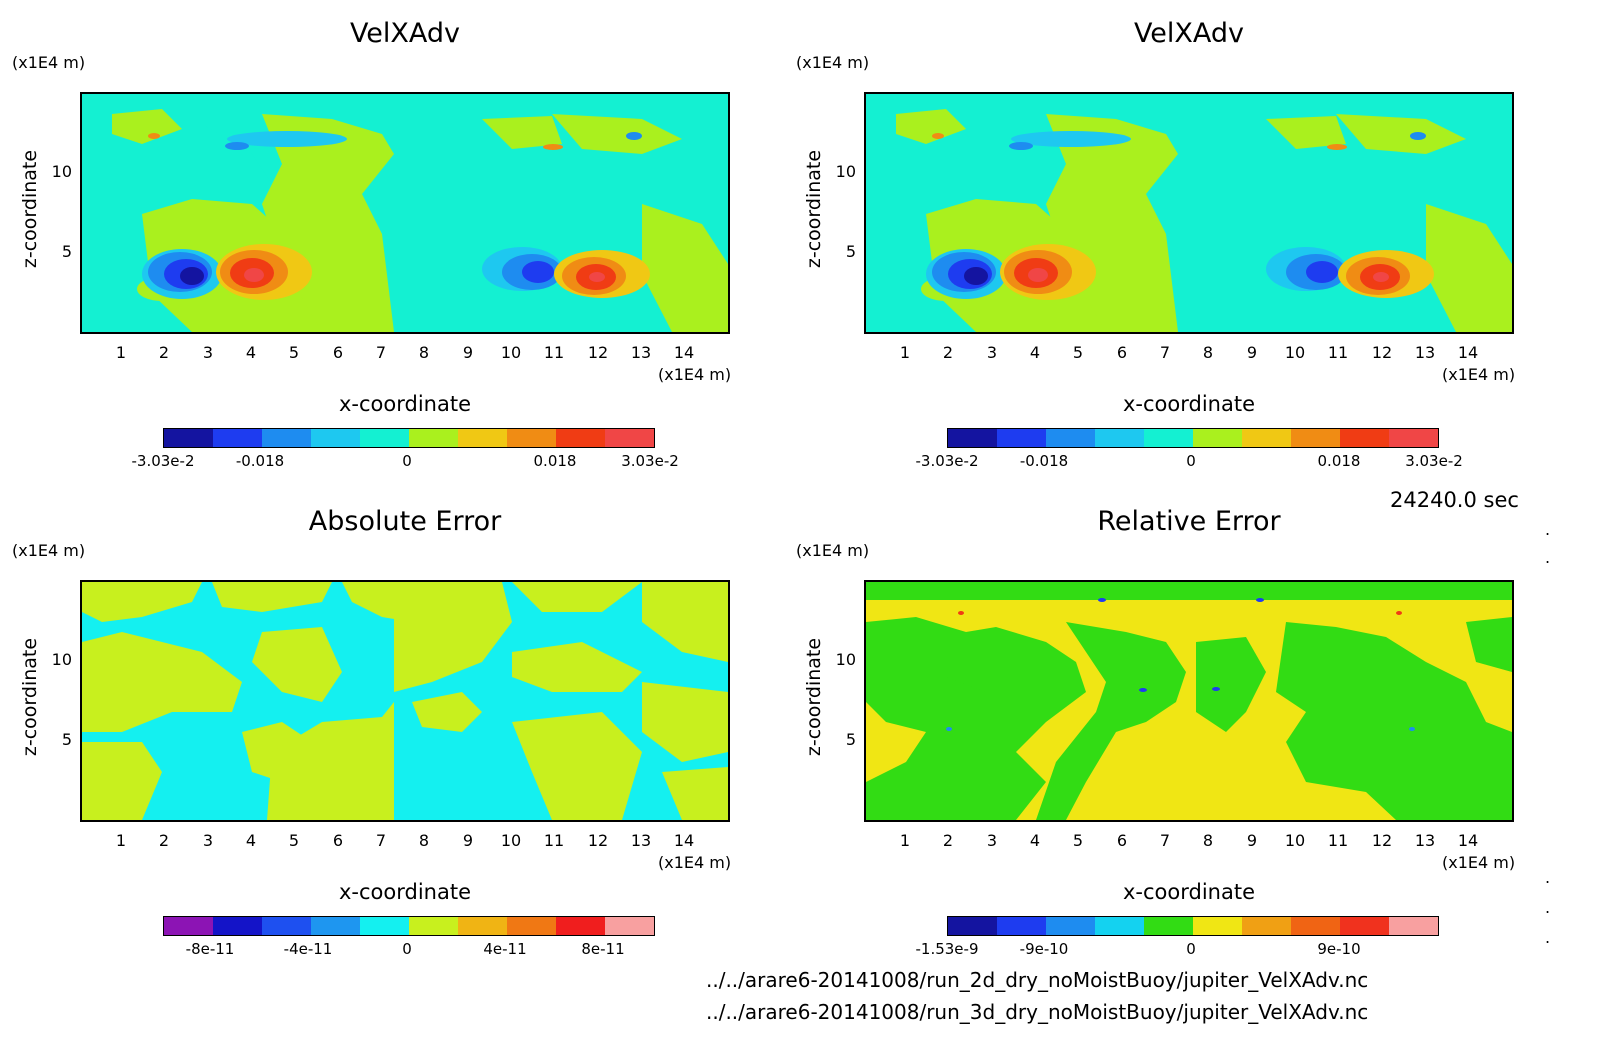  Describe the element at coordinates (405, 33) in the screenshot. I see `panel-title: VelXAdv` at that location.